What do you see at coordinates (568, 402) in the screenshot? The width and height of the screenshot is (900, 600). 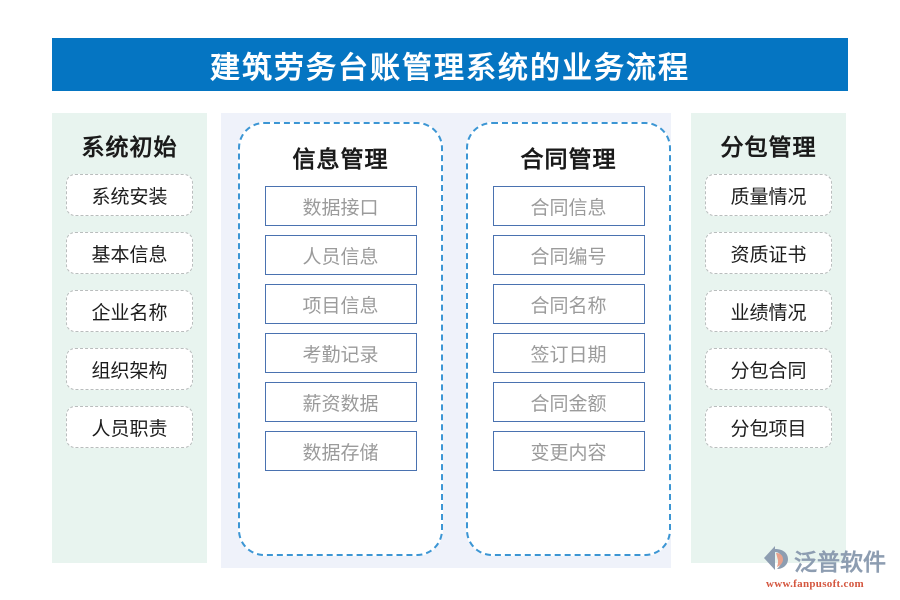 I see `node-contract-management-4: 合同金额` at bounding box center [568, 402].